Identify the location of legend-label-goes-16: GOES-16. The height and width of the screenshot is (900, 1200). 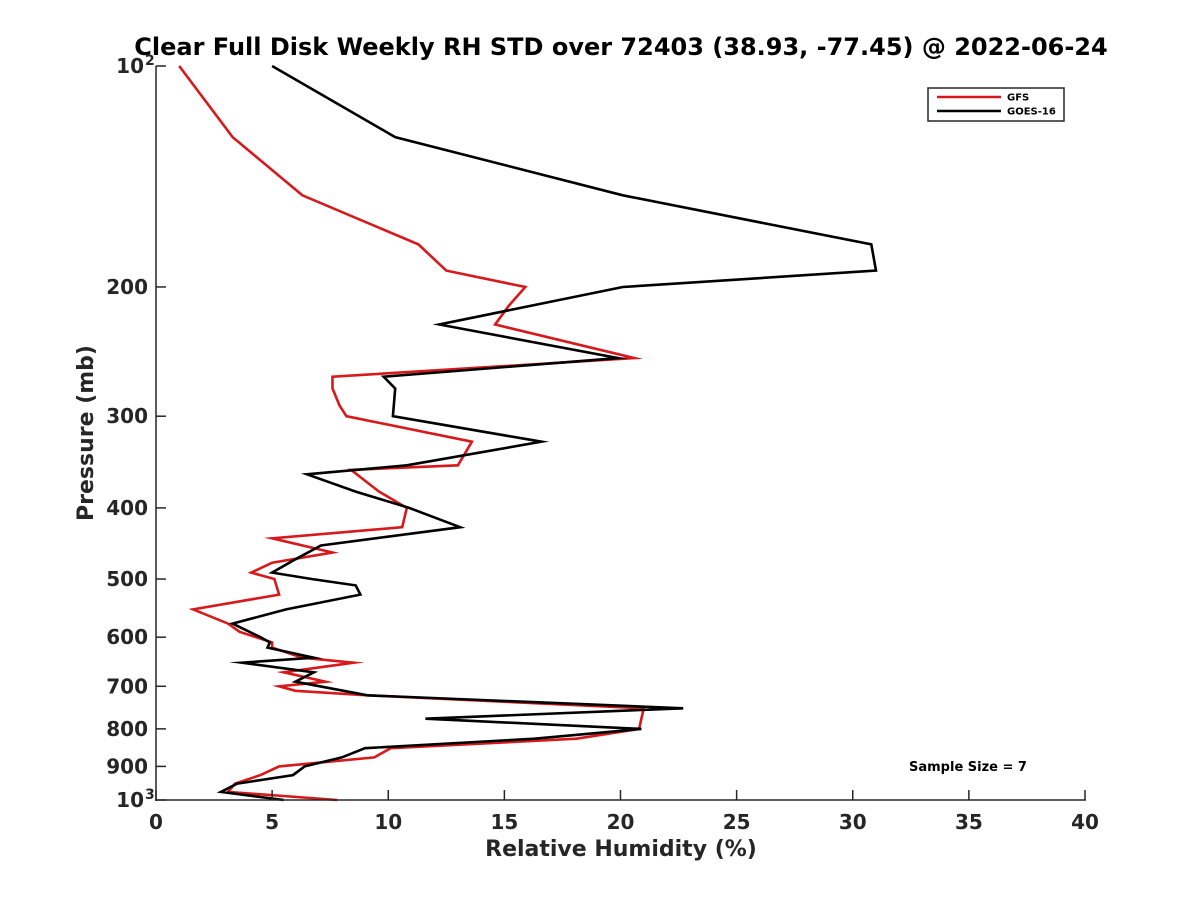
(1031, 112).